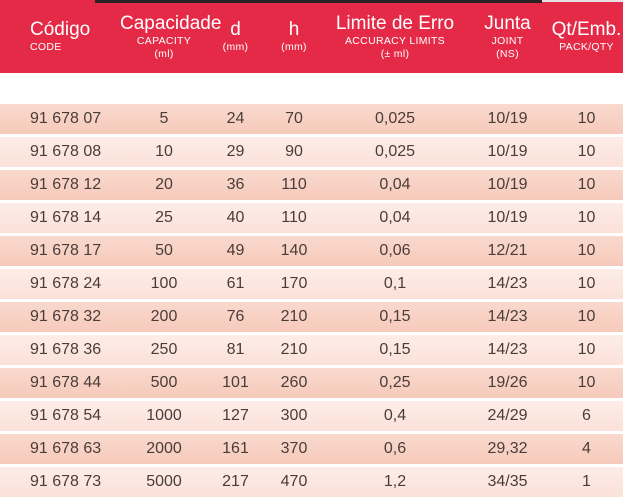 The image size is (623, 500). I want to click on cell-capacidade: 10, so click(164, 153).